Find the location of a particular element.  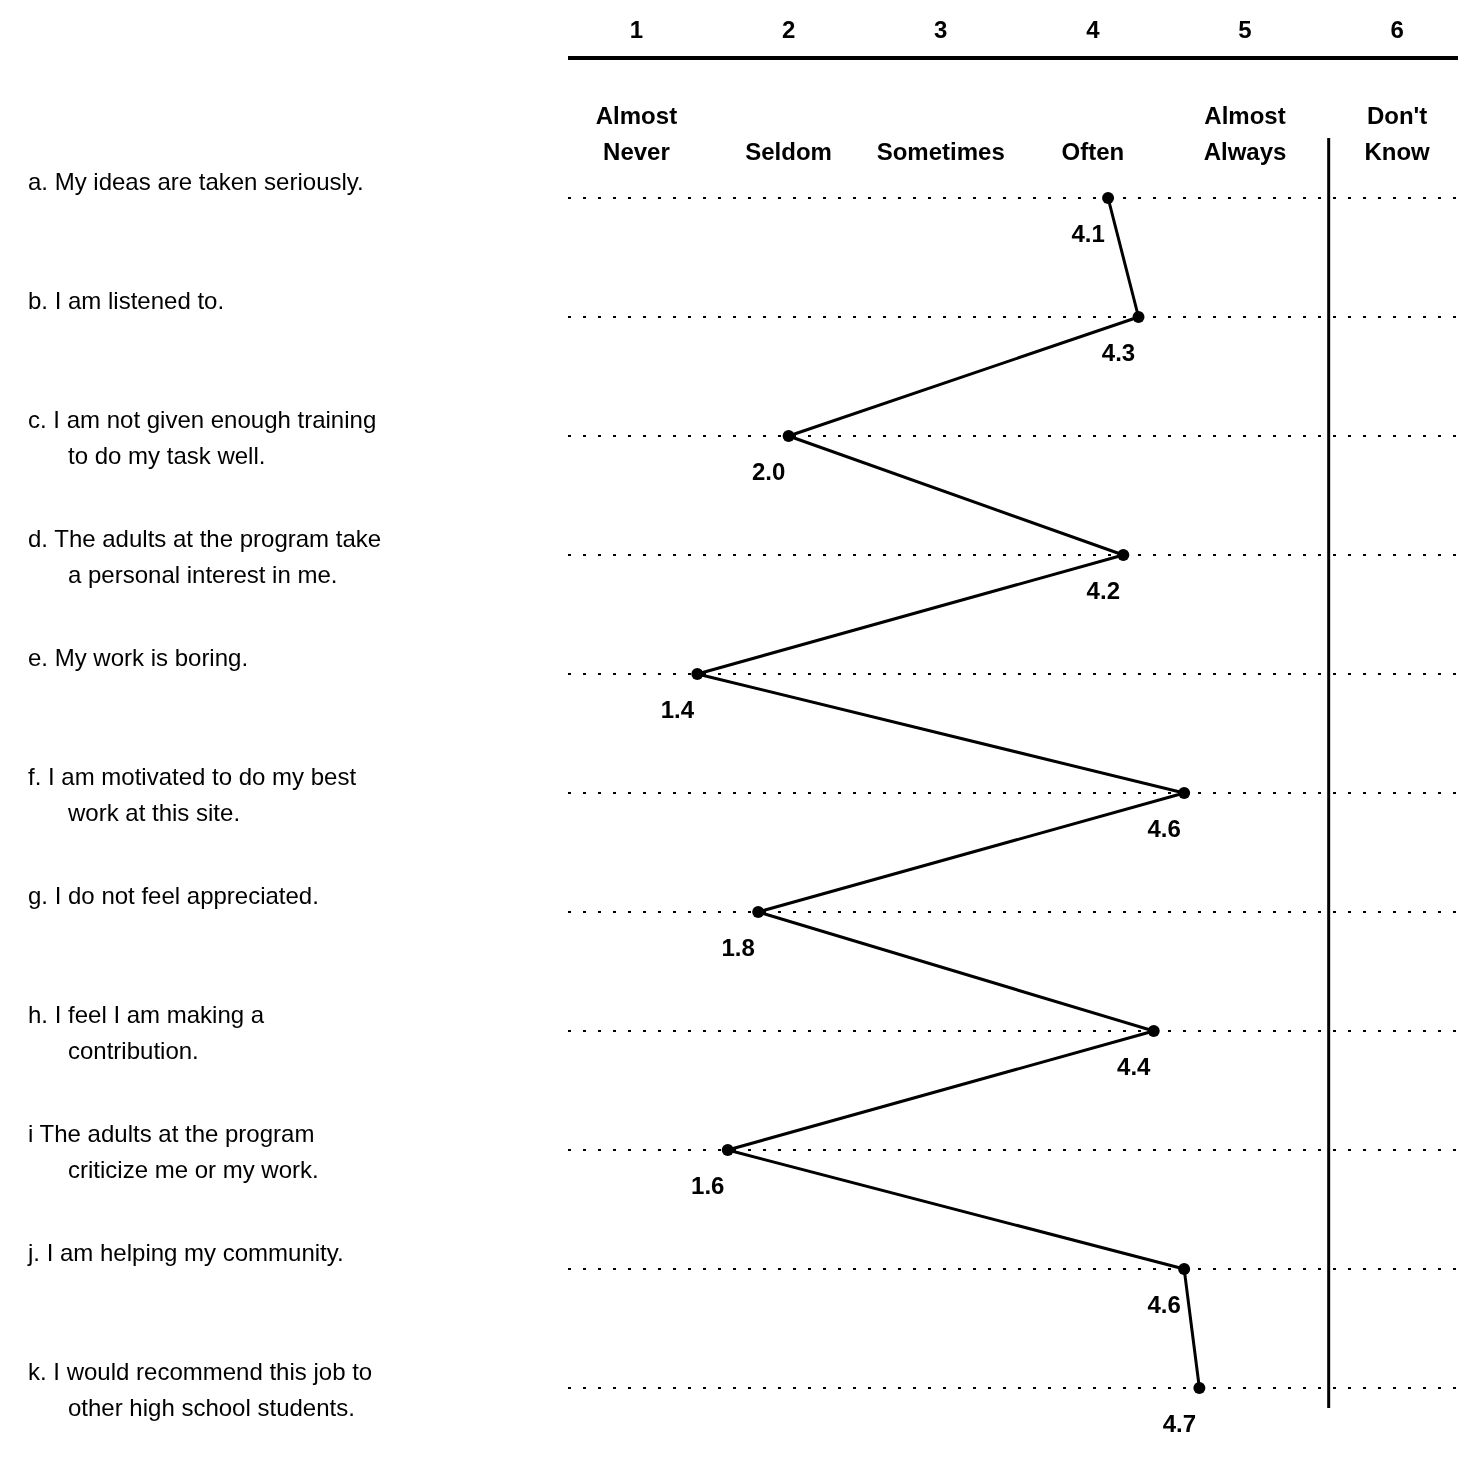

y-tick-label: h. I feel I am making a contribution. is located at coordinates (146, 1032).